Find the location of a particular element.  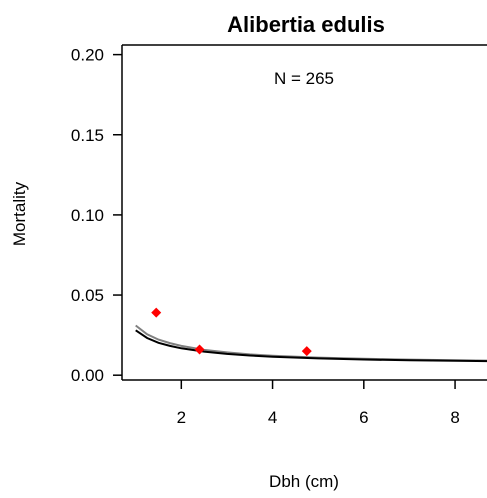

chart-title: Alibertia edulis is located at coordinates (306, 24).